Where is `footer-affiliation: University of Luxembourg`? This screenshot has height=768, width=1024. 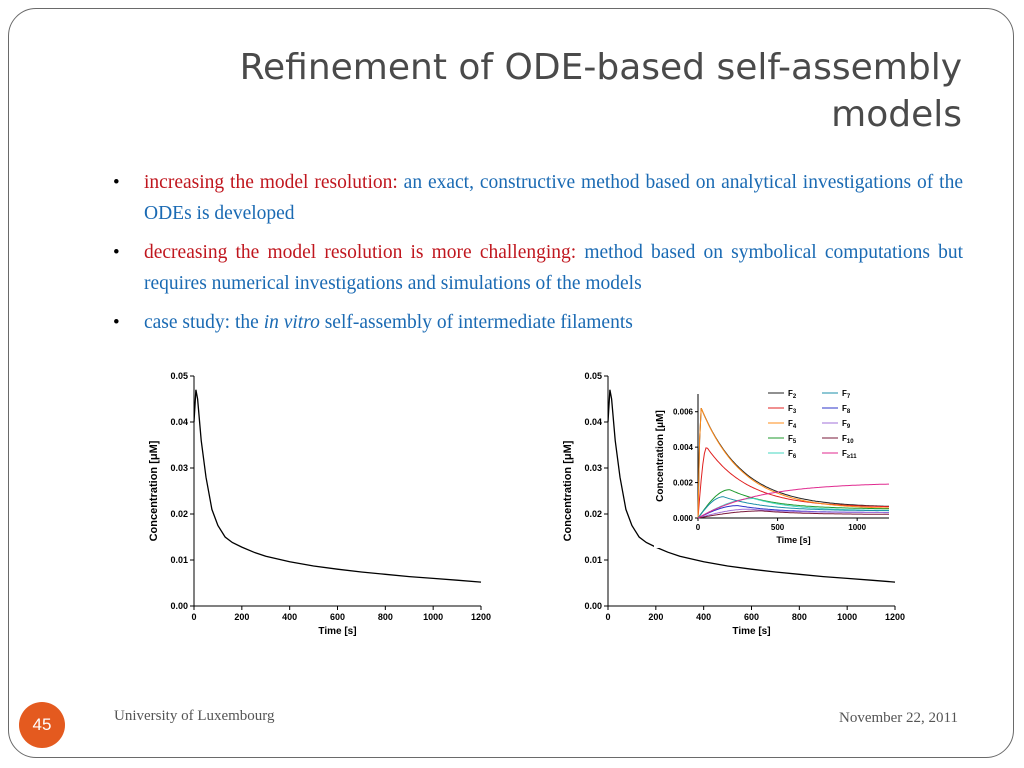 footer-affiliation: University of Luxembourg is located at coordinates (194, 716).